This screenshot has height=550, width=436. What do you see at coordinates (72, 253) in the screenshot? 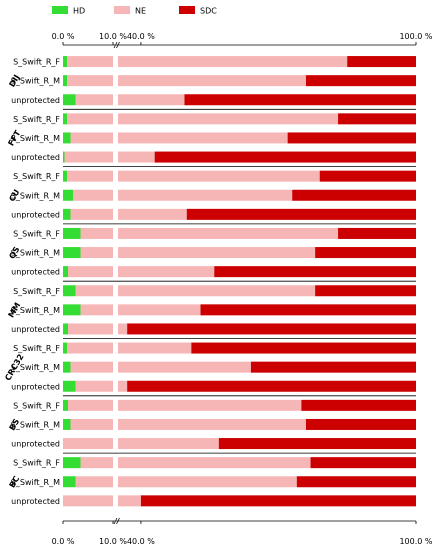
I see `bar-qs-1-hd-left` at bounding box center [72, 253].